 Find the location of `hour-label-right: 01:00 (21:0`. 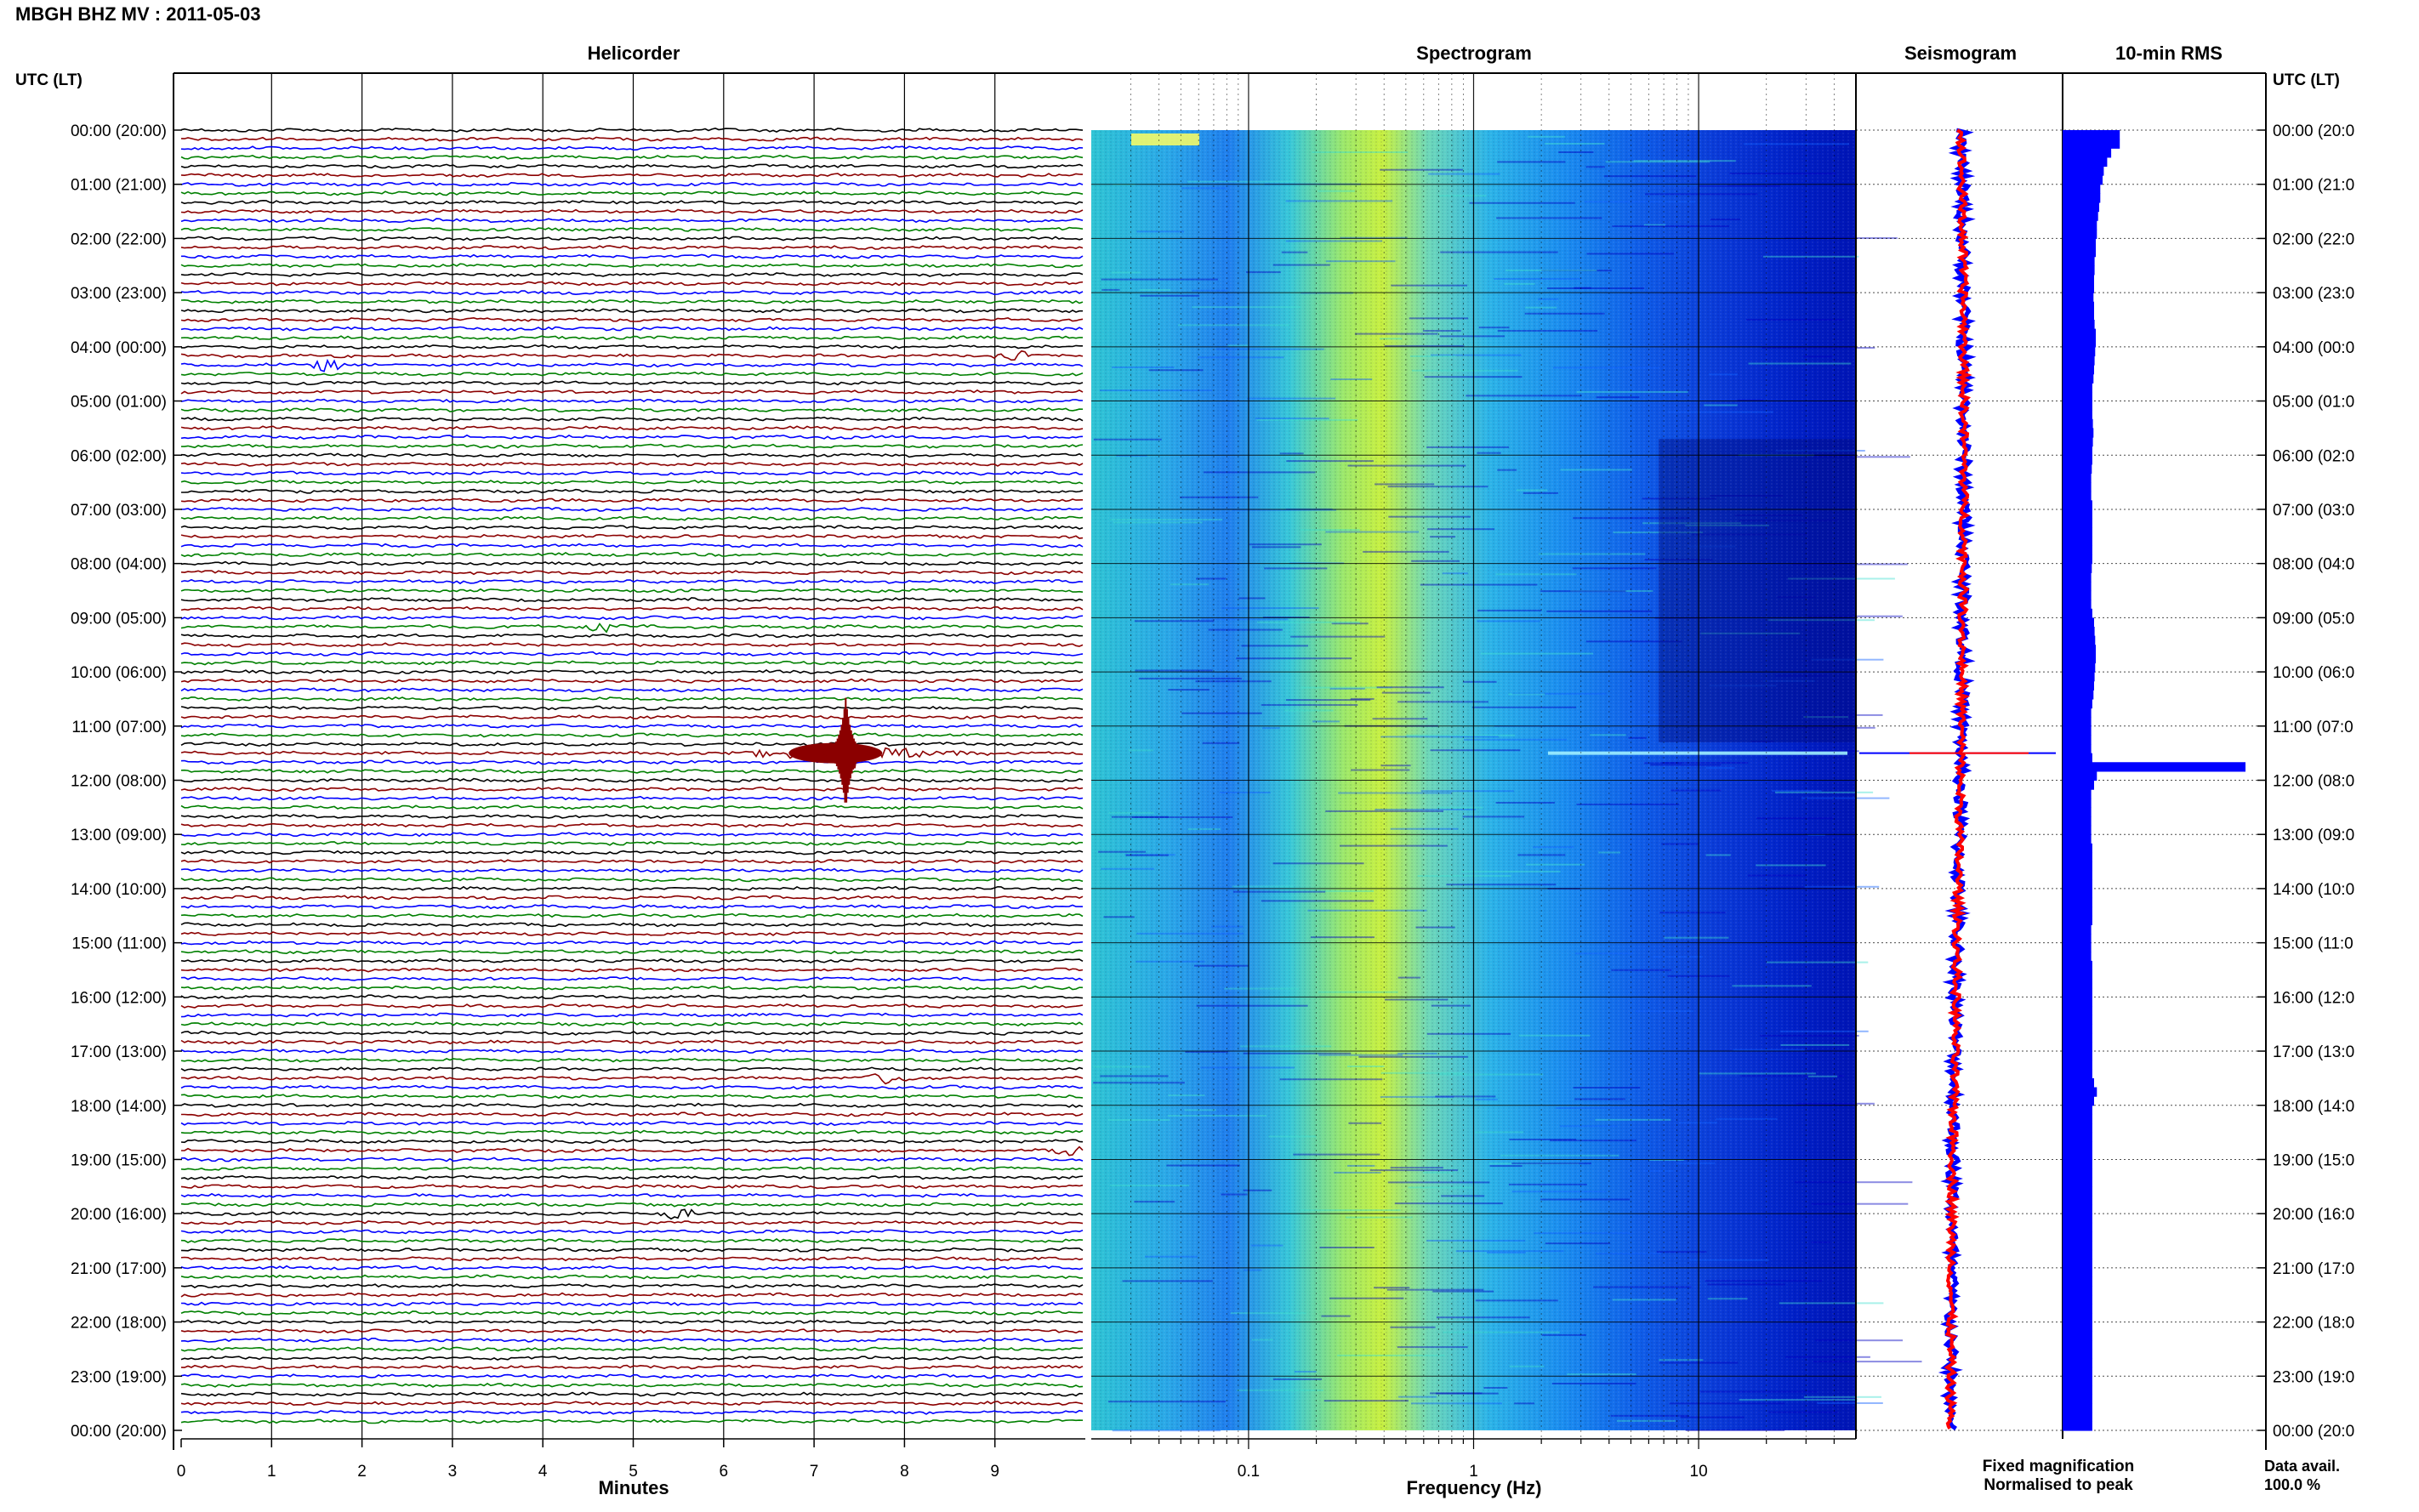

hour-label-right: 01:00 (21:0 is located at coordinates (2313, 186).